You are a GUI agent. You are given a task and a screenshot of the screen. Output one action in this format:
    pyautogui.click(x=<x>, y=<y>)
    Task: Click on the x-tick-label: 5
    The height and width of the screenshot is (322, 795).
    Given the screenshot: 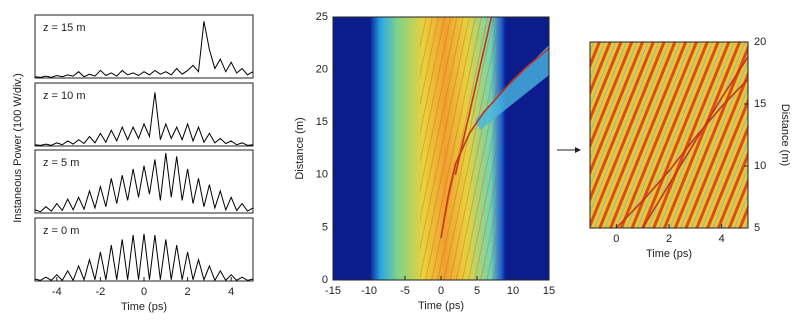 What is the action you would take?
    pyautogui.click(x=477, y=291)
    